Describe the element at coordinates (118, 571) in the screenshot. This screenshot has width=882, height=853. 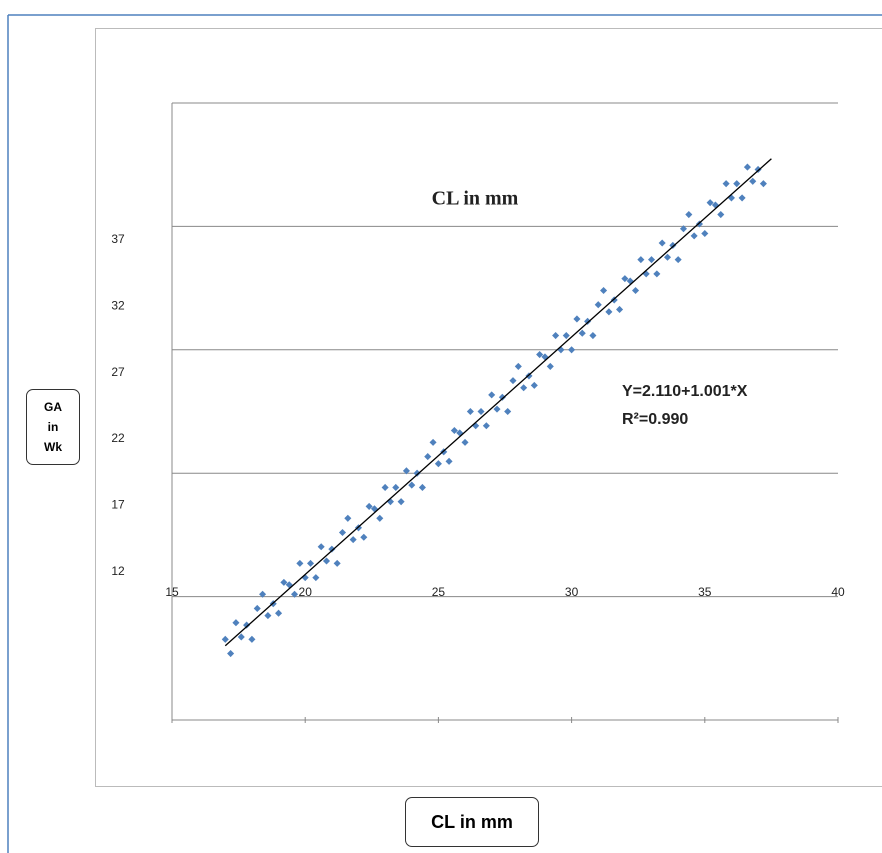
I see `y-tick-label: 12` at that location.